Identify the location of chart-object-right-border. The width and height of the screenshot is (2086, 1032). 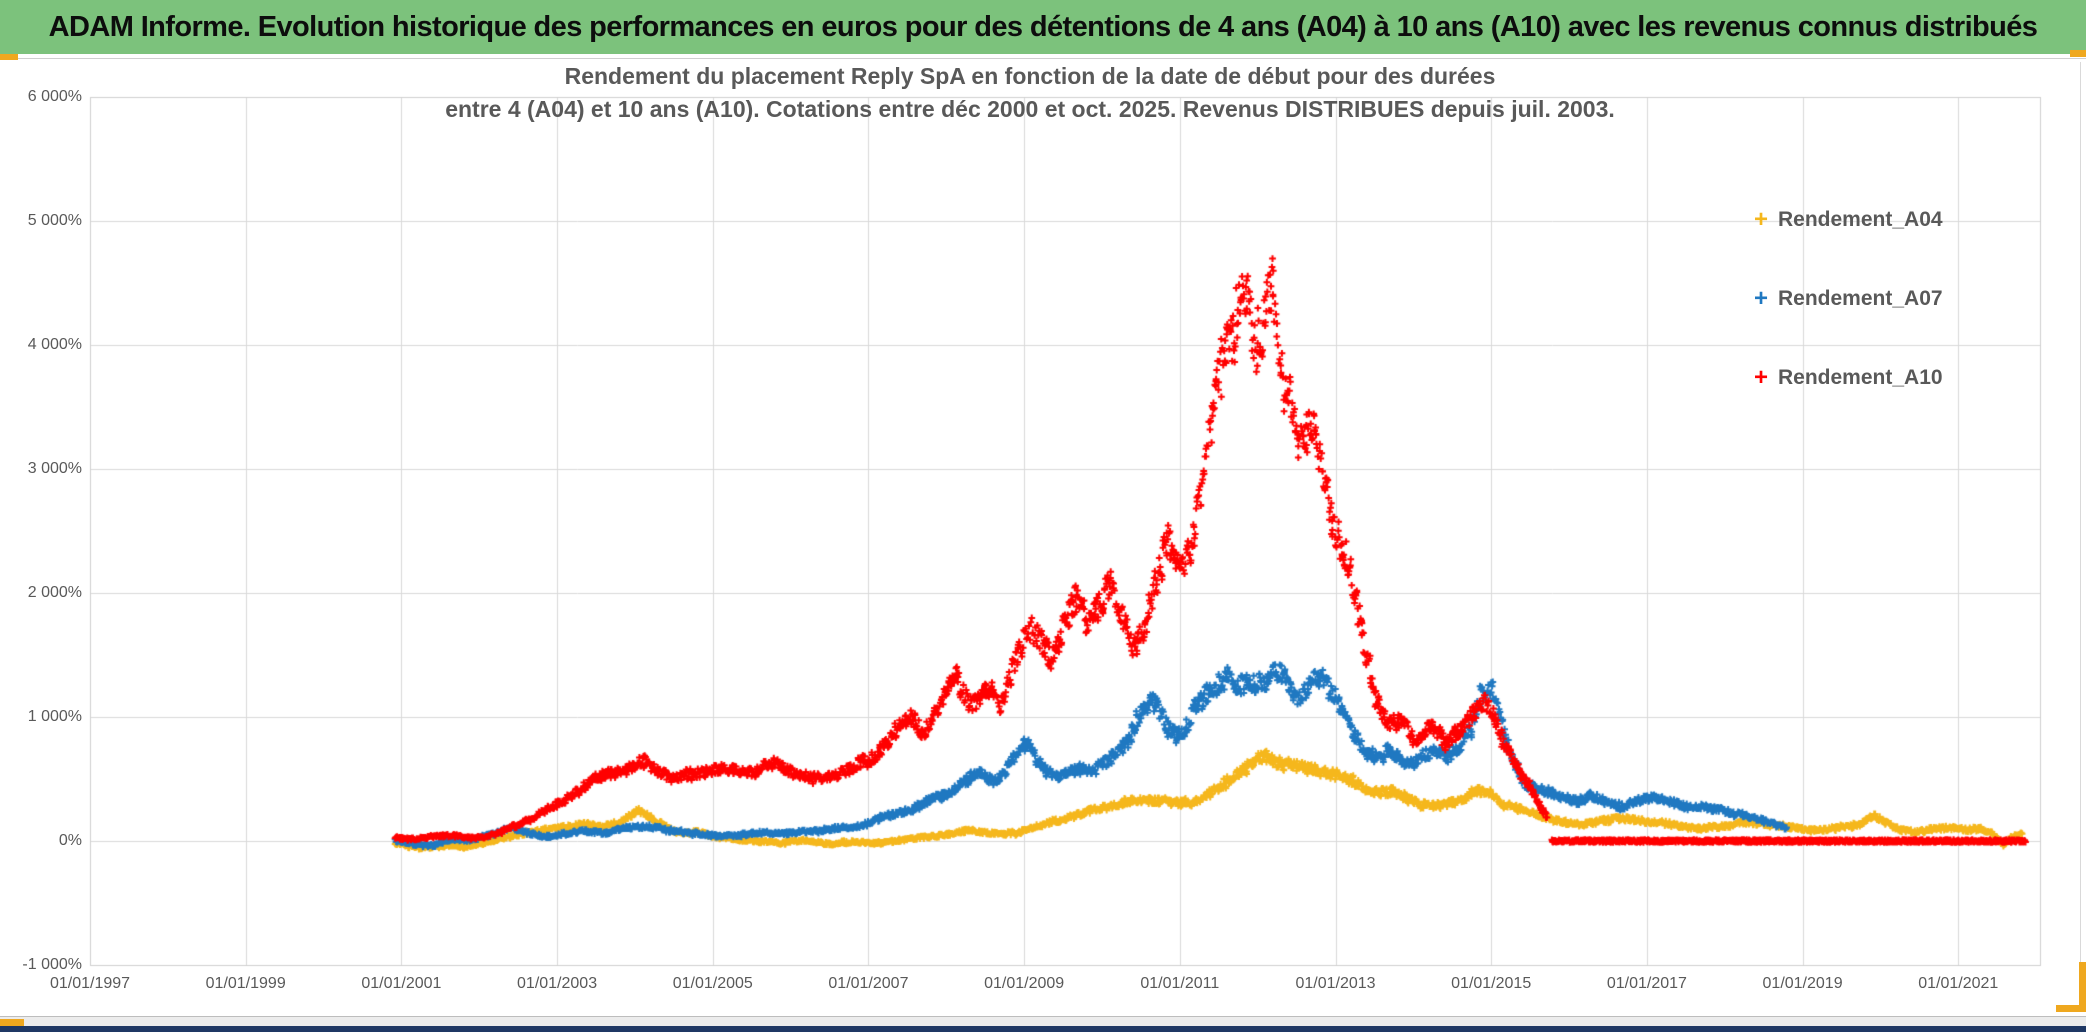
(2080, 537).